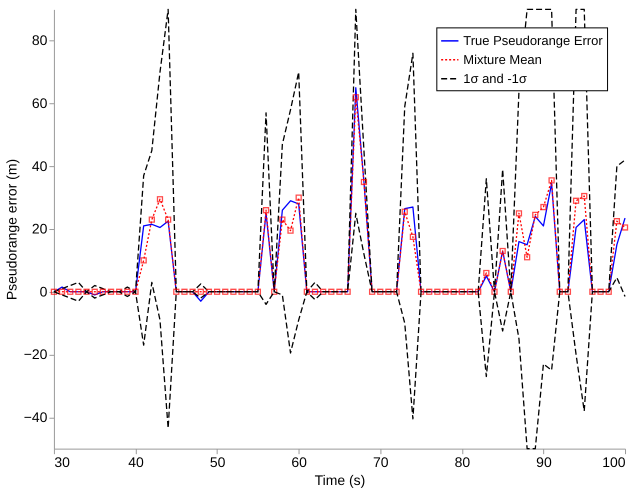 The width and height of the screenshot is (641, 496). What do you see at coordinates (495, 78) in the screenshot?
I see `legend-label: 1σ and -1σ` at bounding box center [495, 78].